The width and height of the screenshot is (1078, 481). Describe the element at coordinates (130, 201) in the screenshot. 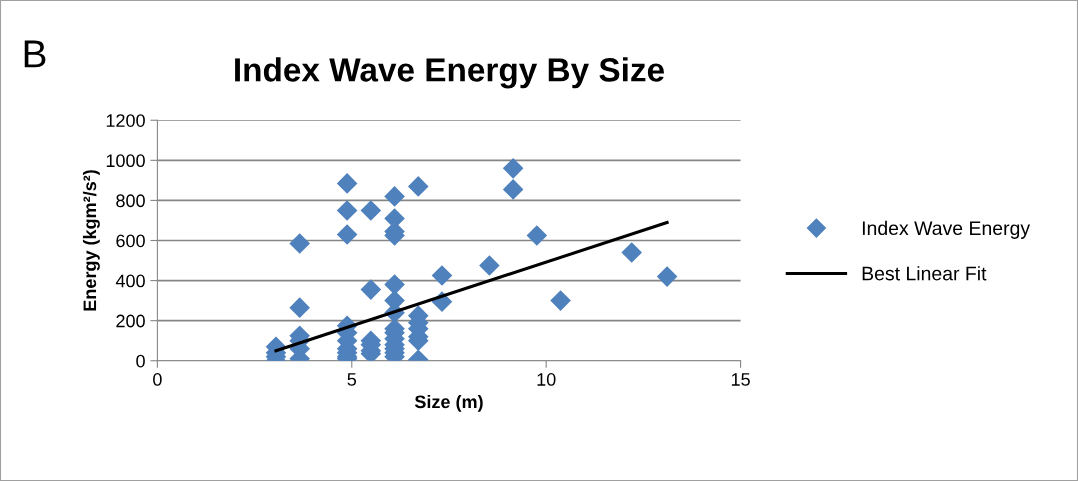

I see `y-tick-label: 800` at that location.